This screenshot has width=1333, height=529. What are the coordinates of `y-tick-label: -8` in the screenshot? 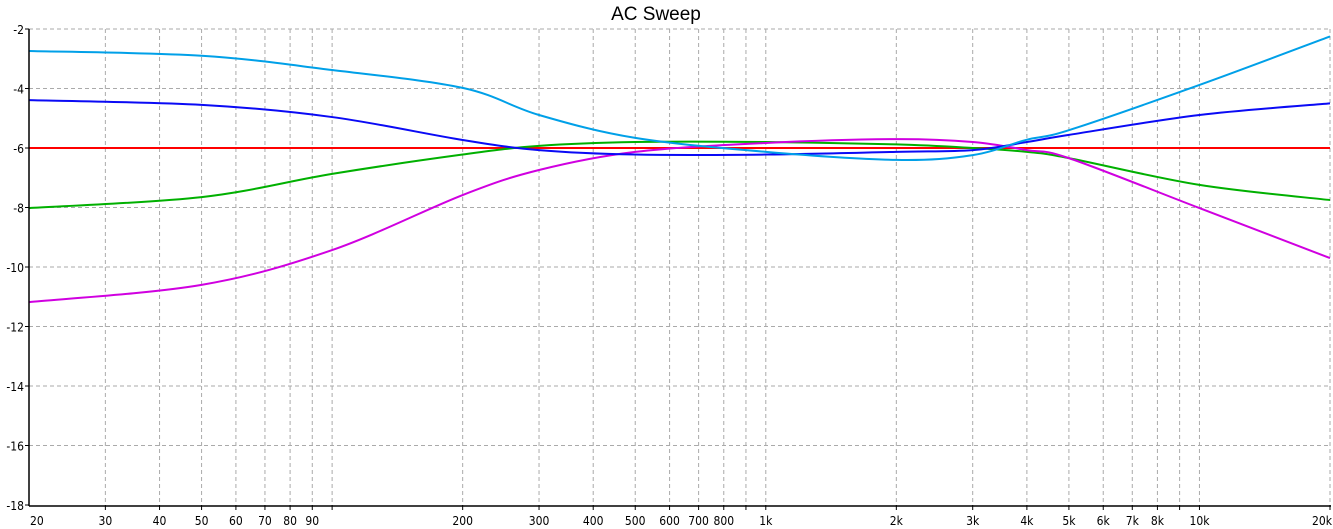 It's located at (18, 209).